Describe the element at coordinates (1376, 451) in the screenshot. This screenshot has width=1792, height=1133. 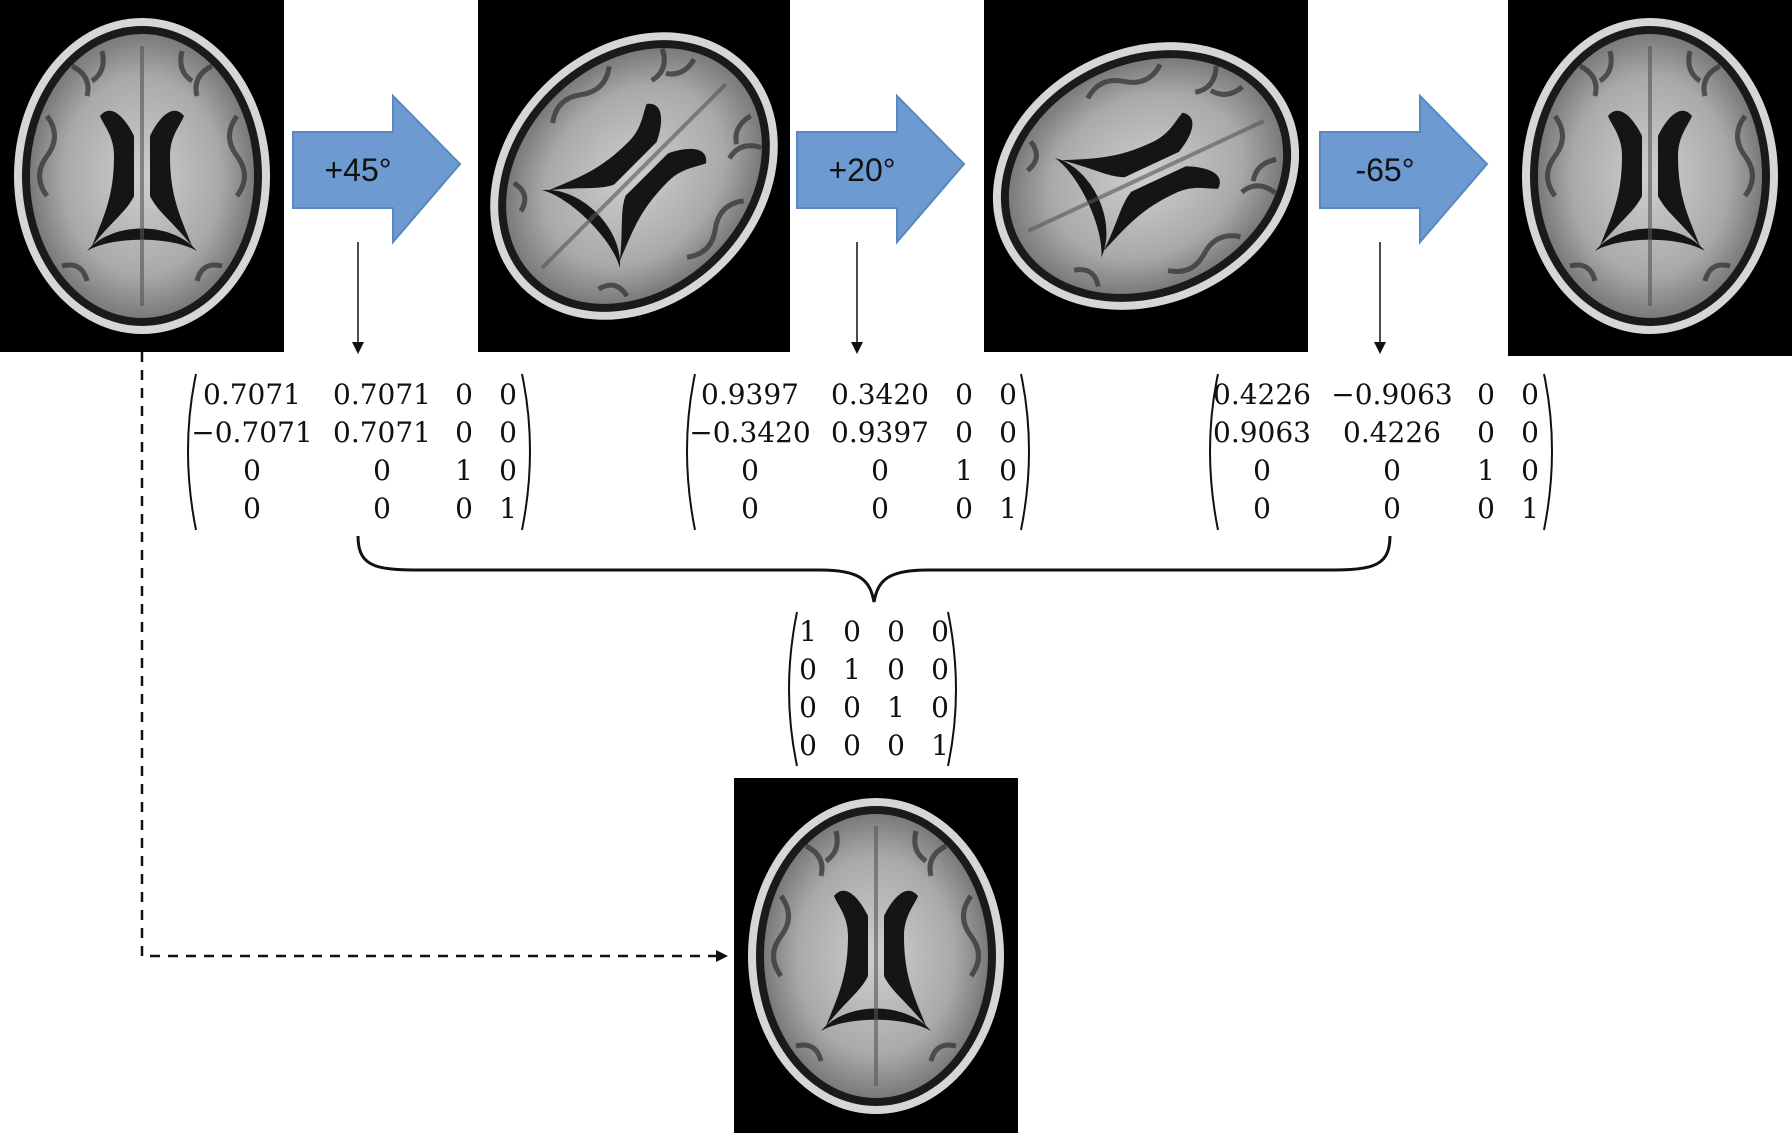
I see `rotation-matrix-neg65: 0.4226 −0.9063 0 00.9063 0.4226 0 00 0 1 00 0 0 1` at that location.